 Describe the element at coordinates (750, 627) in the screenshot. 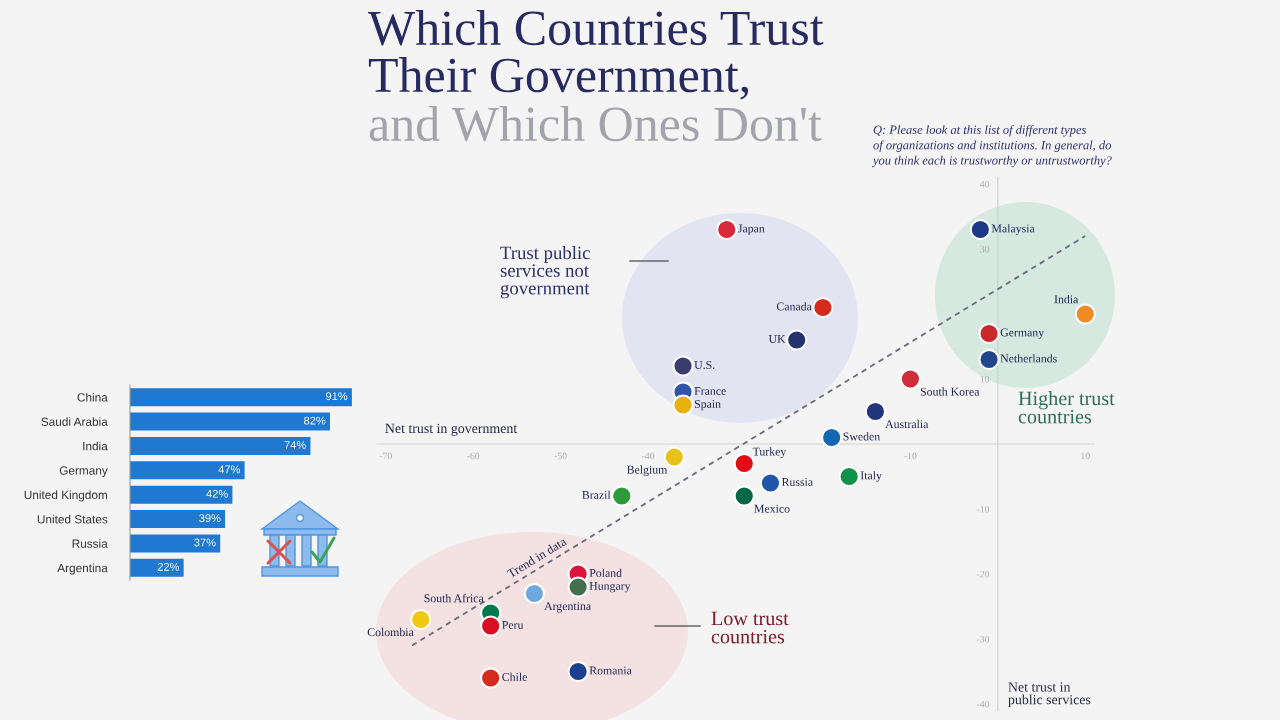

I see `annotation: Low trust countries` at that location.